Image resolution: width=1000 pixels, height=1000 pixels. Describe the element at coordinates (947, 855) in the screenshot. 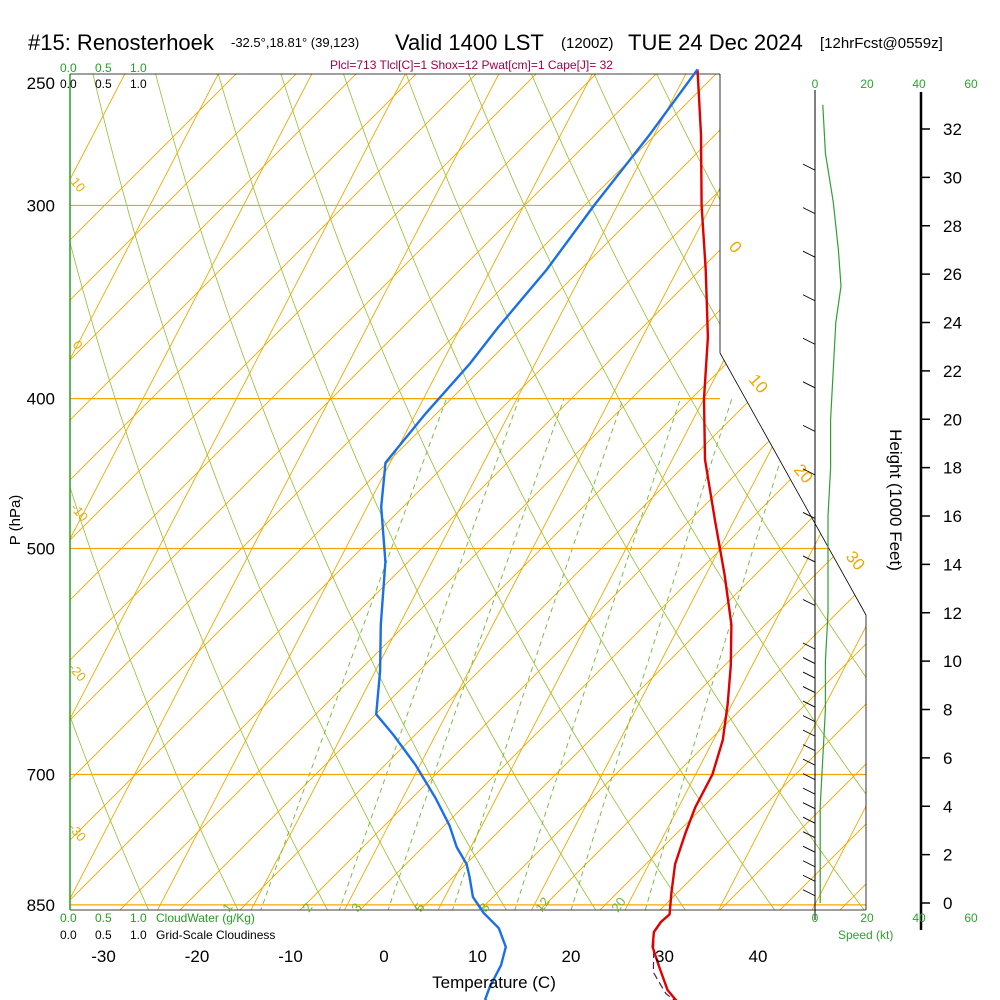

I see `height-tick-label: 2` at that location.